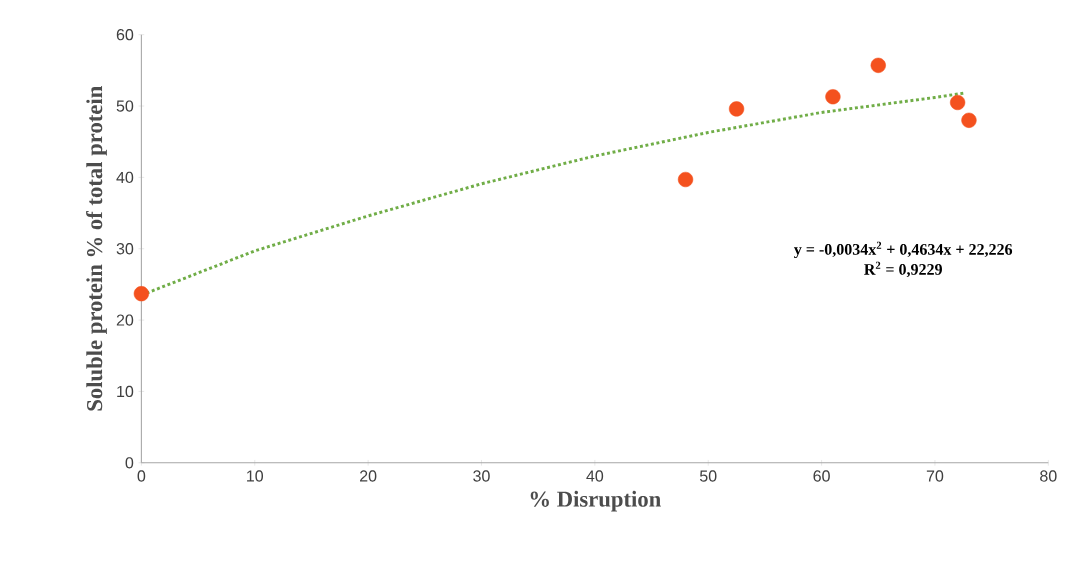  What do you see at coordinates (129, 463) in the screenshot?
I see `y-tick-label: 0` at bounding box center [129, 463].